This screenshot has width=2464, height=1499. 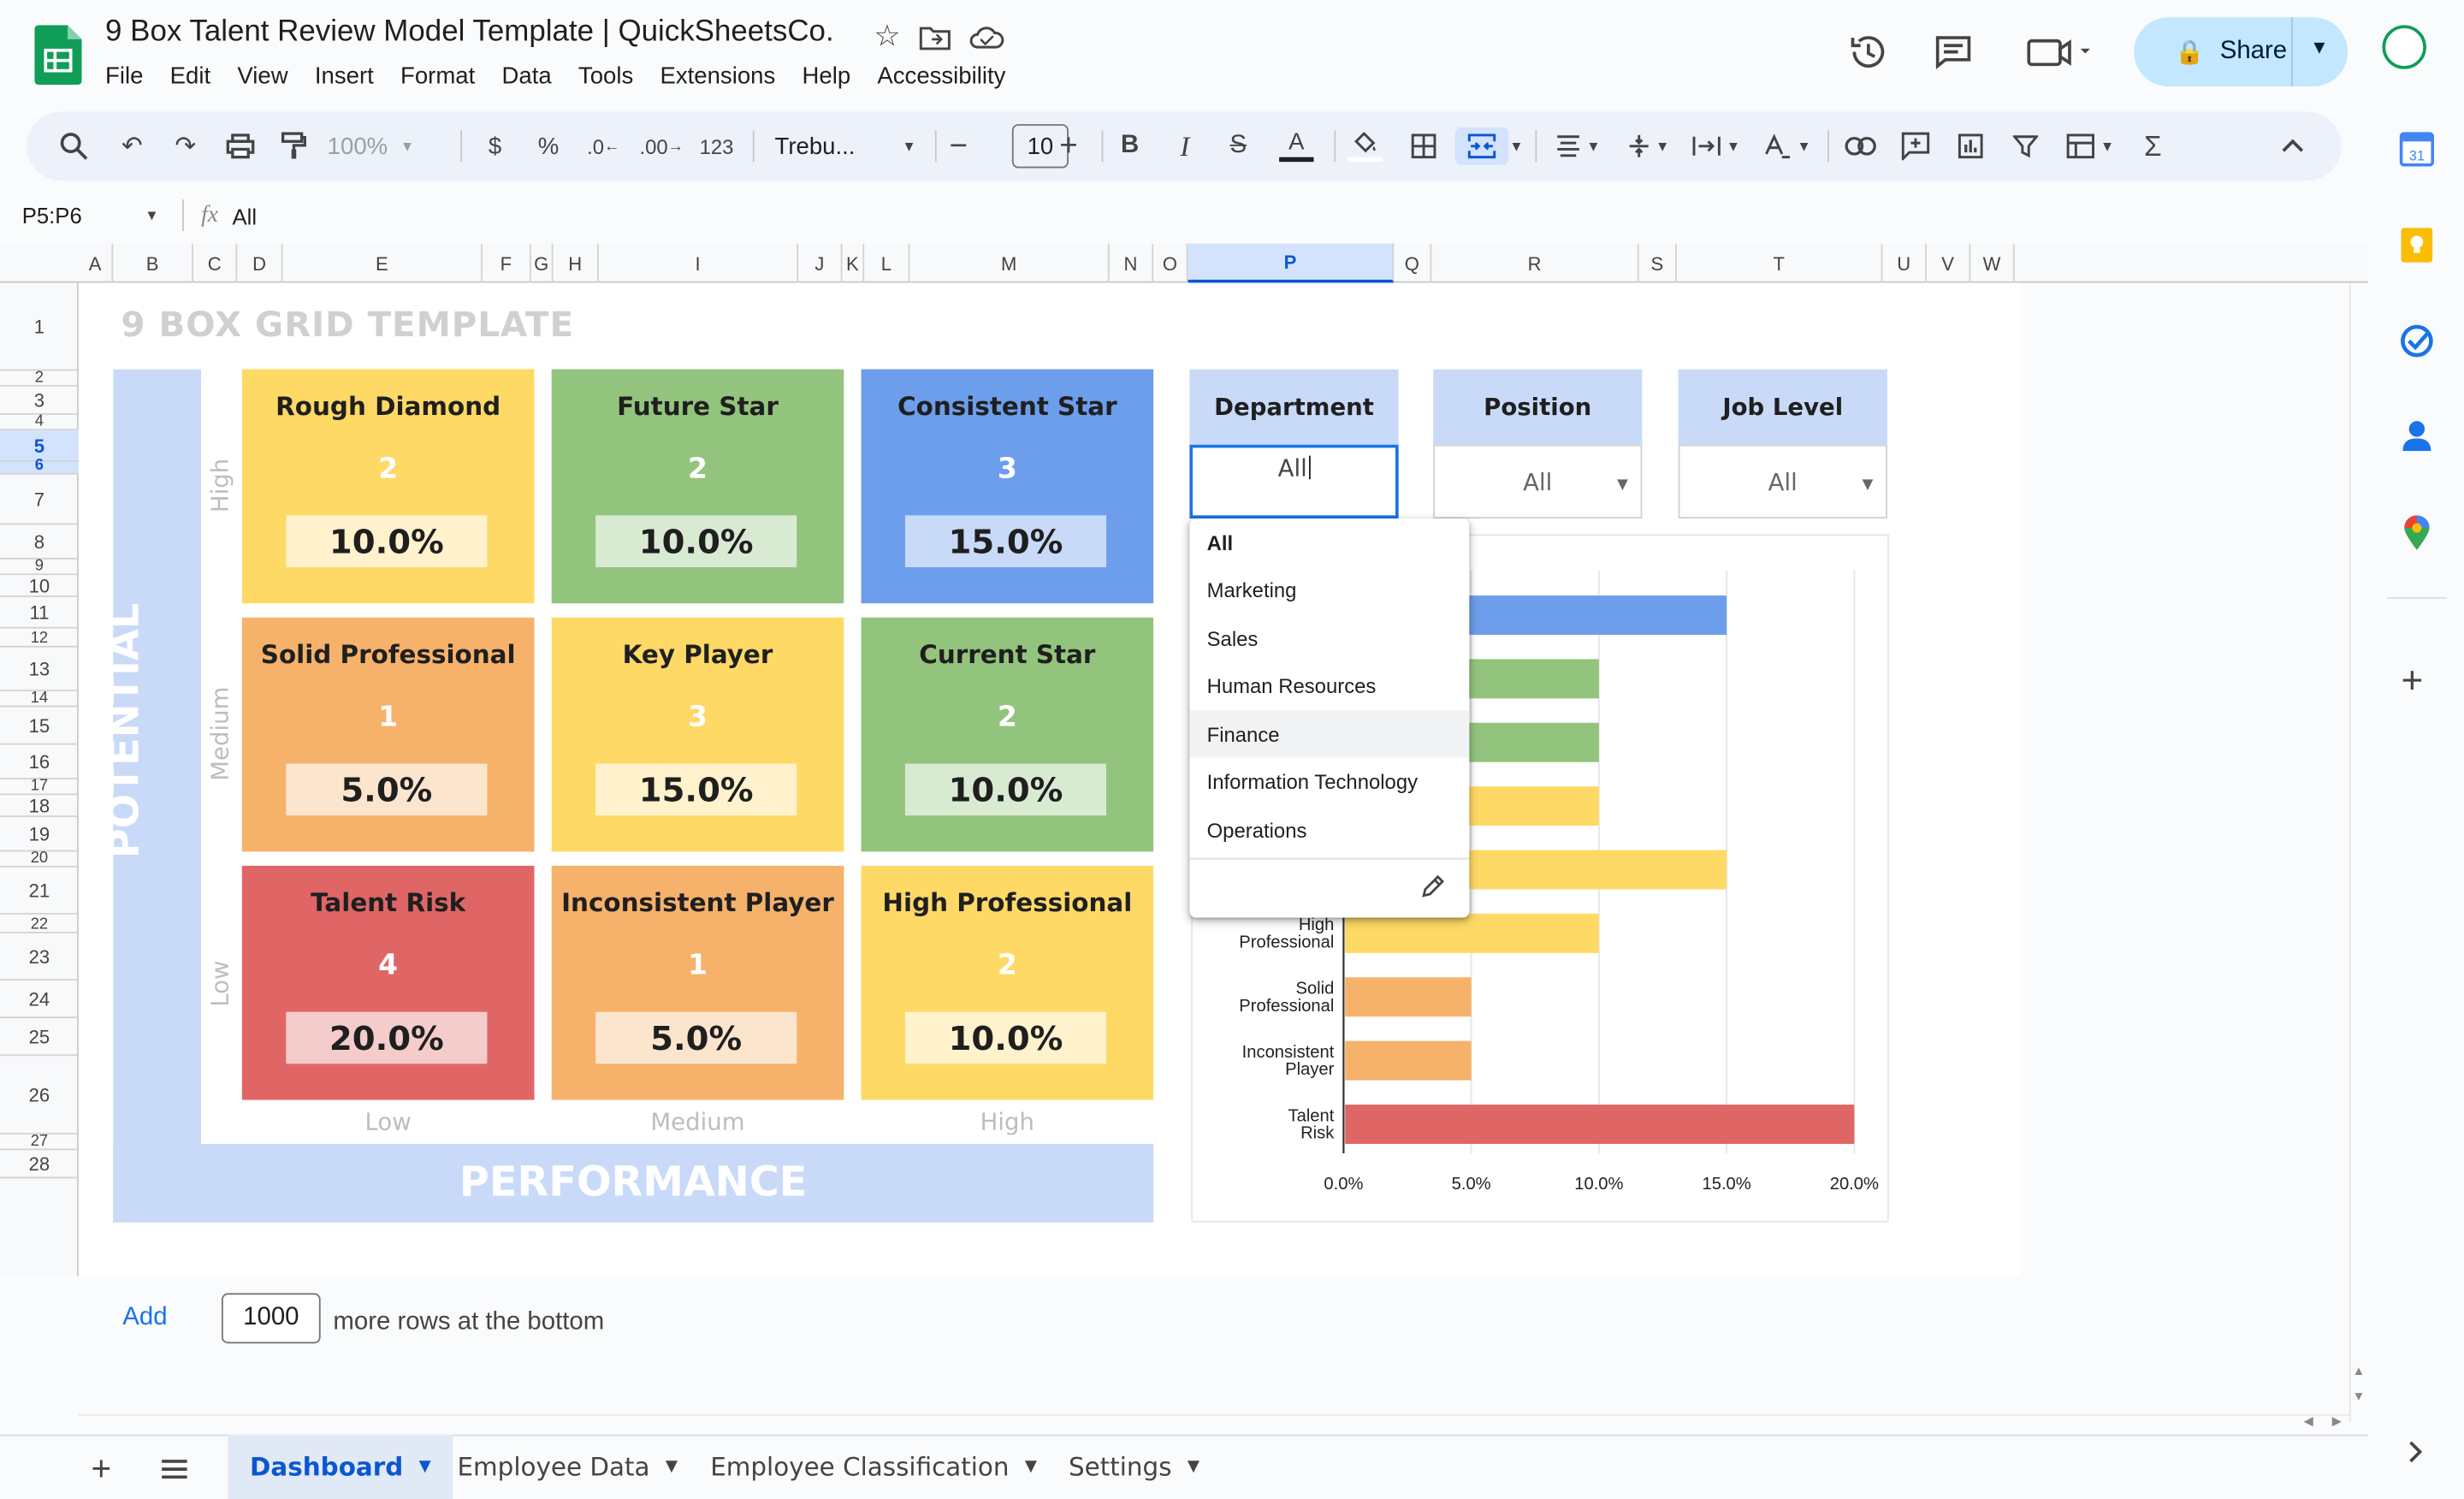 I want to click on borders-icon, so click(x=1423, y=146).